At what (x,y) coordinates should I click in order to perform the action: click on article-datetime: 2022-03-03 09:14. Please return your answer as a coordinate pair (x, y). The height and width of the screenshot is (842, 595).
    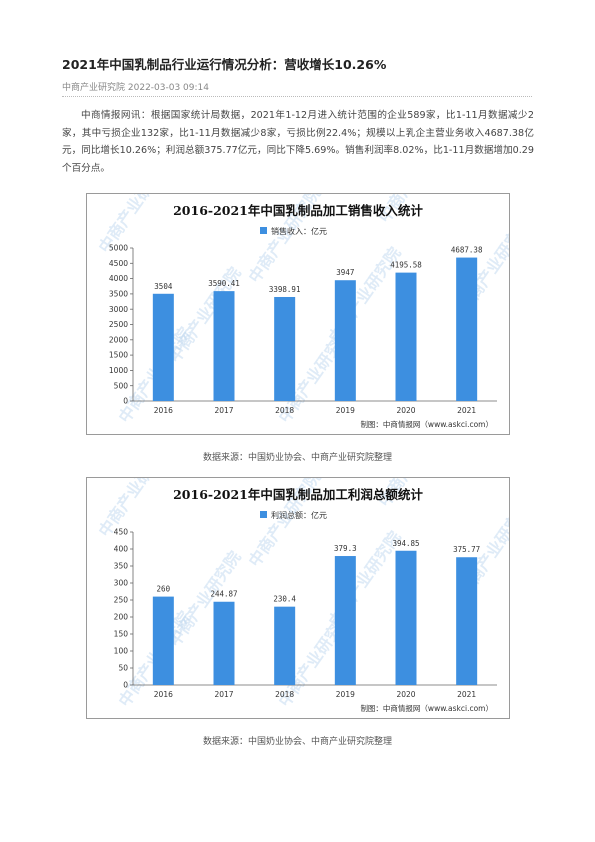
    Looking at the image, I should click on (168, 88).